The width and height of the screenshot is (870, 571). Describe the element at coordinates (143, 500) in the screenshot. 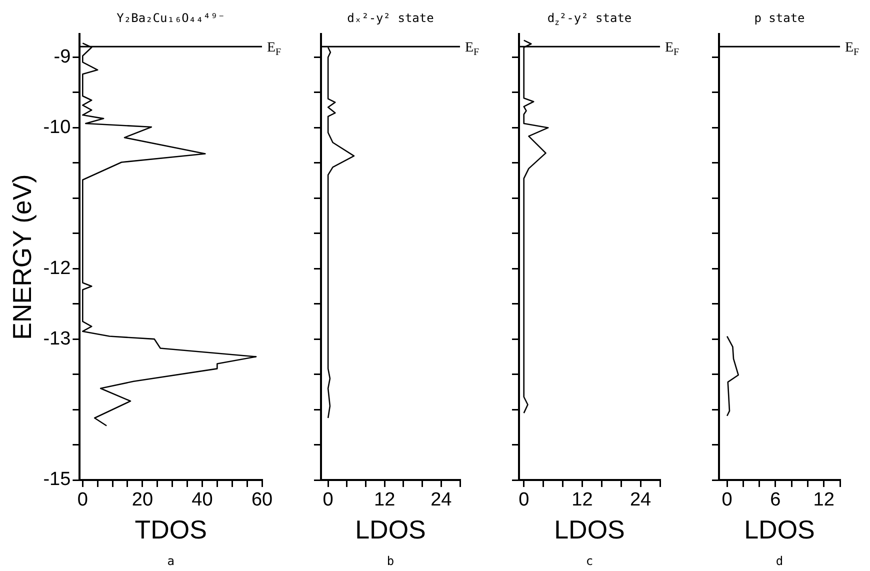

I see `x-tick-label: 20` at that location.